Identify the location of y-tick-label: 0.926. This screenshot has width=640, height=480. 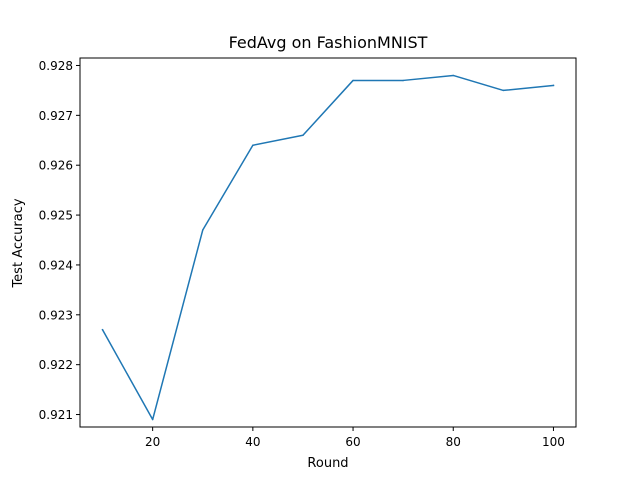
(56, 166).